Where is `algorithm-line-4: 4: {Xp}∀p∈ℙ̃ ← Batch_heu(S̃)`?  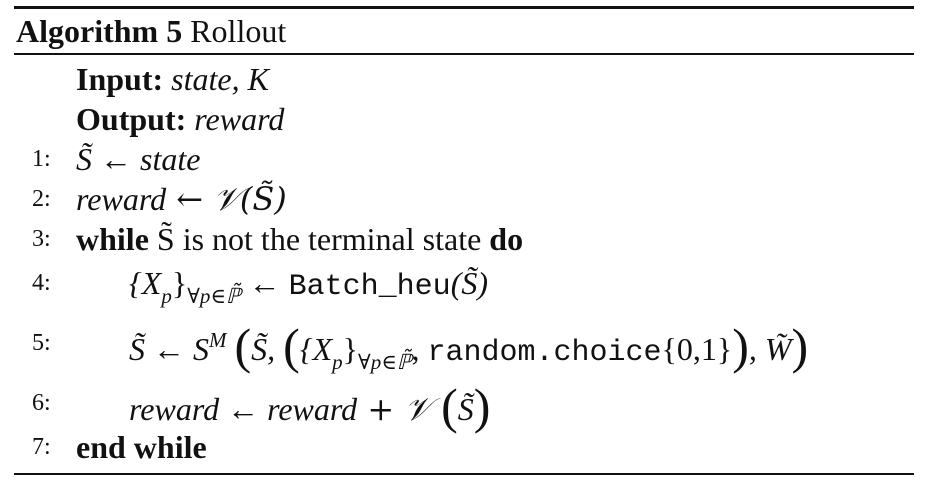 algorithm-line-4: 4: {Xp}∀p∈ℙ̃ ← Batch_heu(S̃) is located at coordinates (464, 283).